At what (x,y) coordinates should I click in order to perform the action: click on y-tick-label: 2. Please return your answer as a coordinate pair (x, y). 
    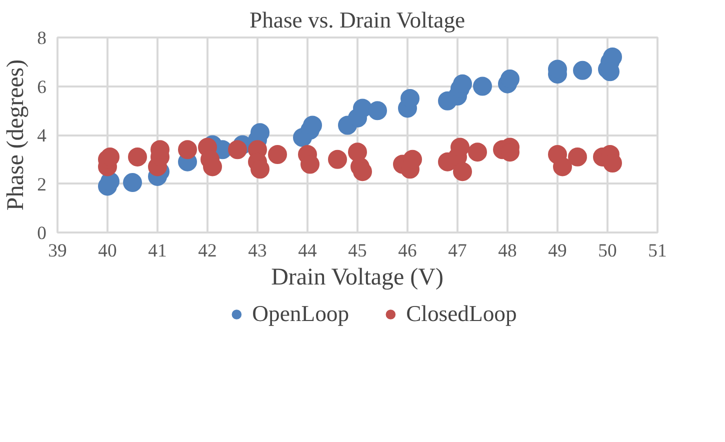
    Looking at the image, I should click on (41, 185).